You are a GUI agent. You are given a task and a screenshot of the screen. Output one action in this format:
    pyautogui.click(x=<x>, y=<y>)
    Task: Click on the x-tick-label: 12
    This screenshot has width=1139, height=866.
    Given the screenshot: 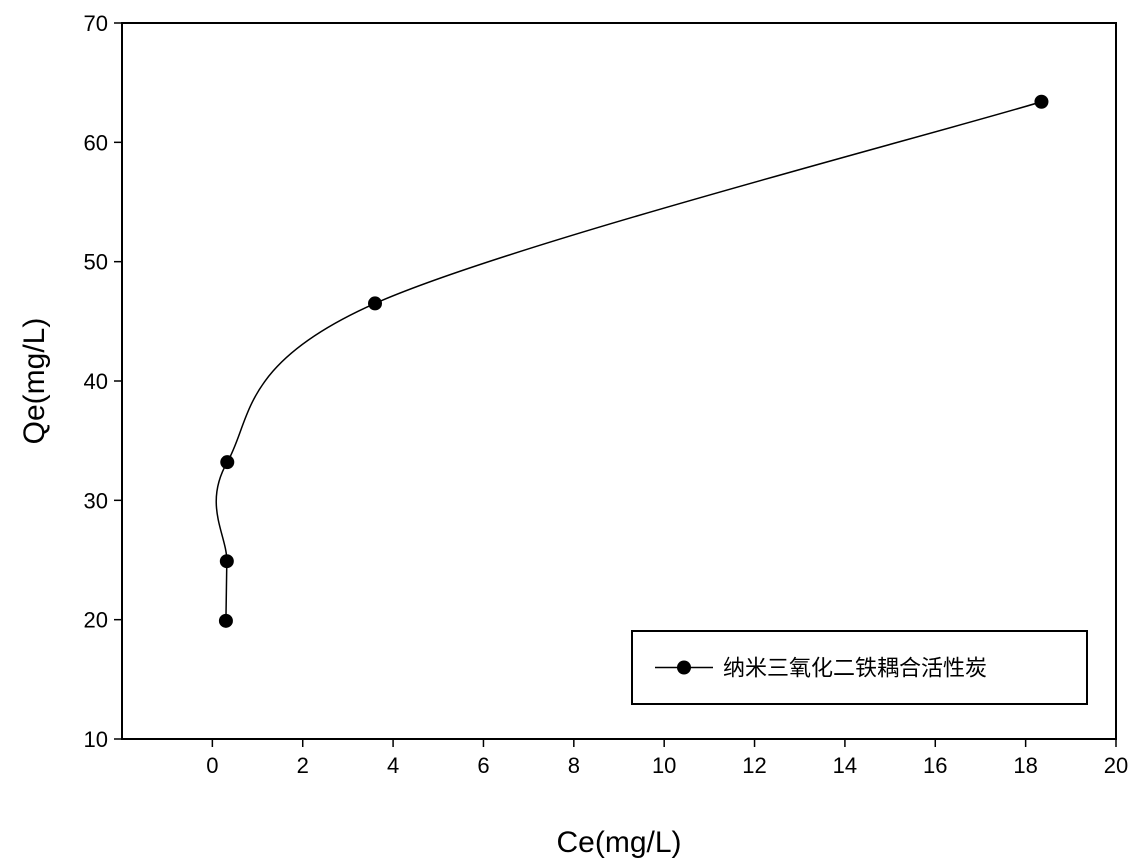 What is the action you would take?
    pyautogui.click(x=754, y=765)
    